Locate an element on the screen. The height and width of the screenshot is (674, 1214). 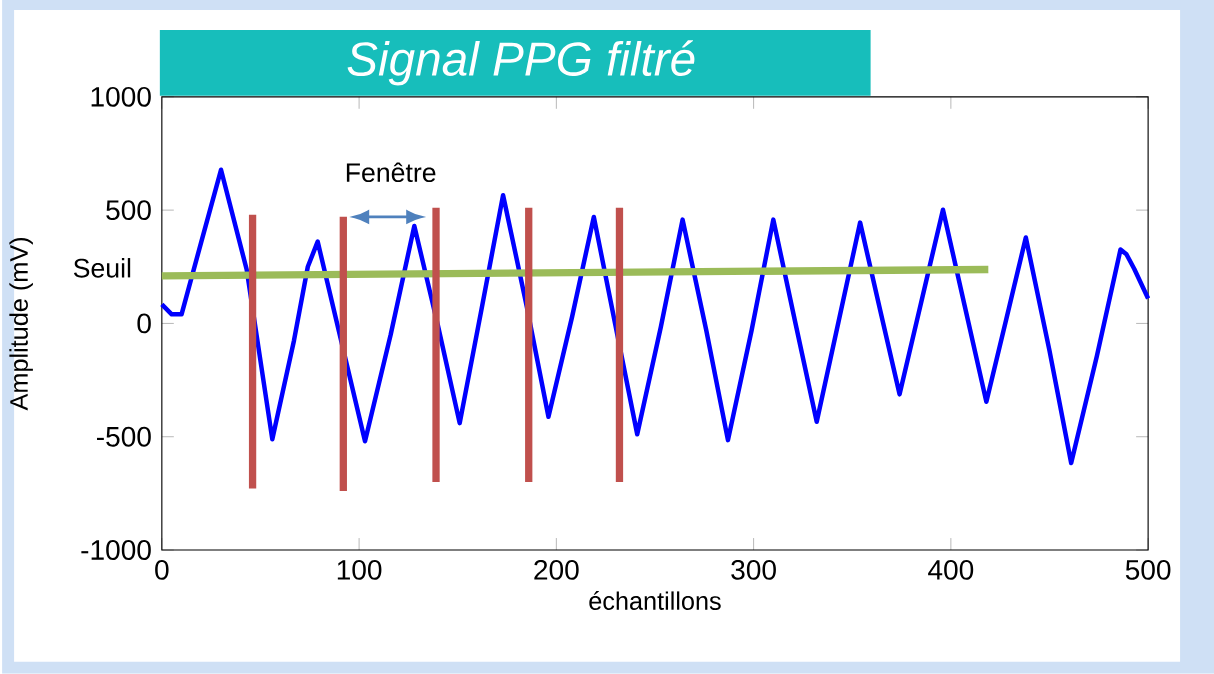
y-tick-label: 0 is located at coordinates (144, 323).